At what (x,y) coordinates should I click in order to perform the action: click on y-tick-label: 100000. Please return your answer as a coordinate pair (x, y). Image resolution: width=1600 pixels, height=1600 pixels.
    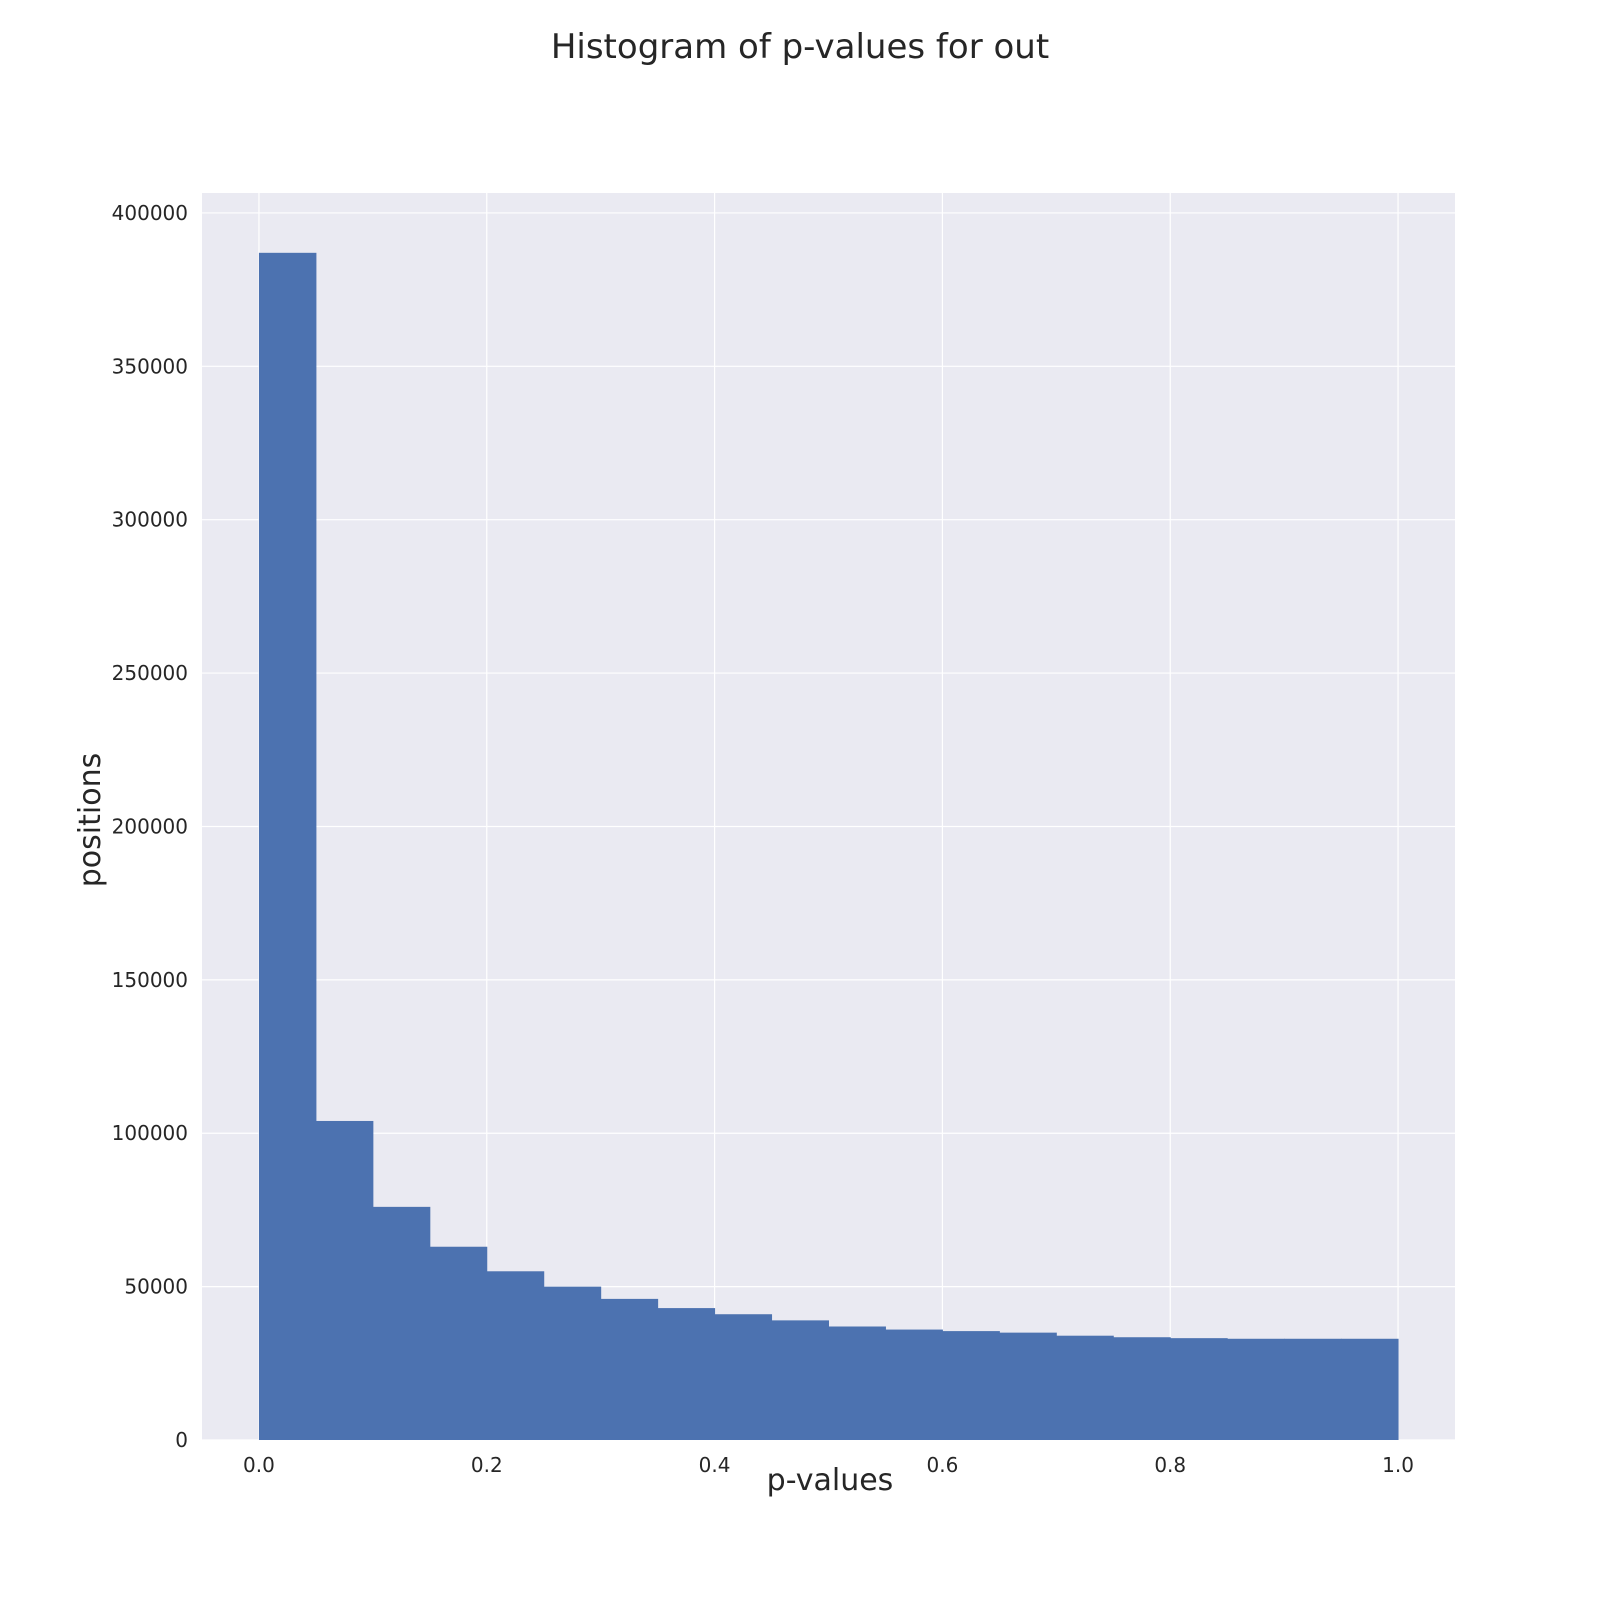
    Looking at the image, I should click on (150, 1133).